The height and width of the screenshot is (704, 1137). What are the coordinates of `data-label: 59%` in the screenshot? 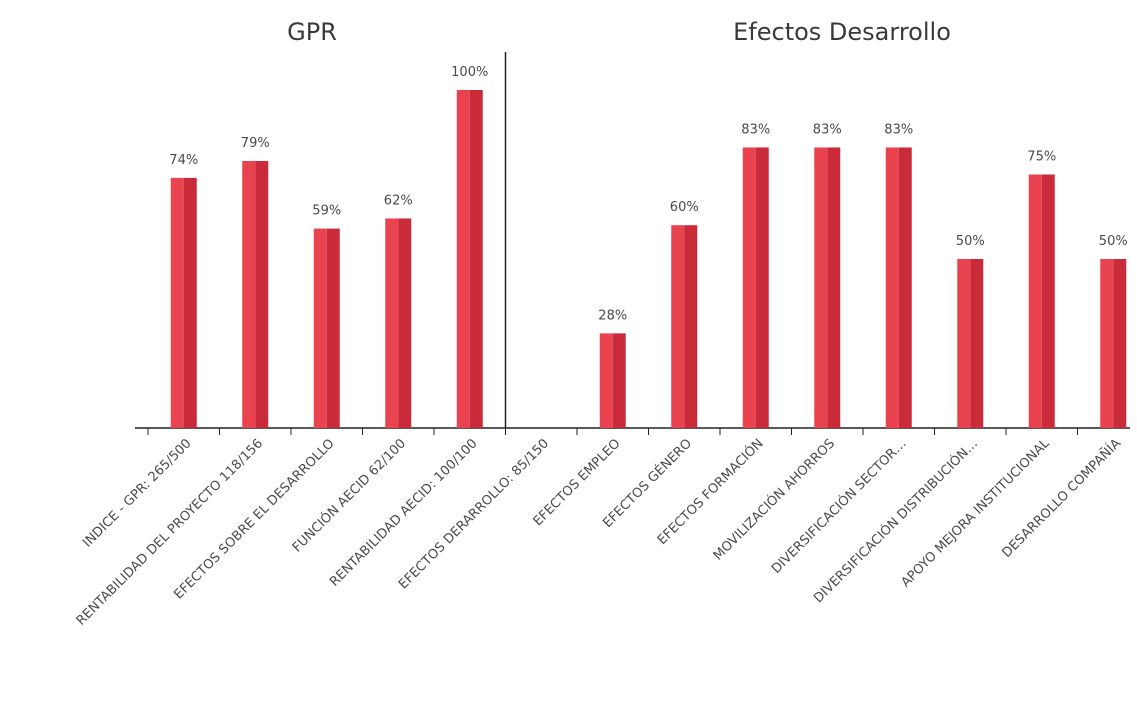 It's located at (326, 211).